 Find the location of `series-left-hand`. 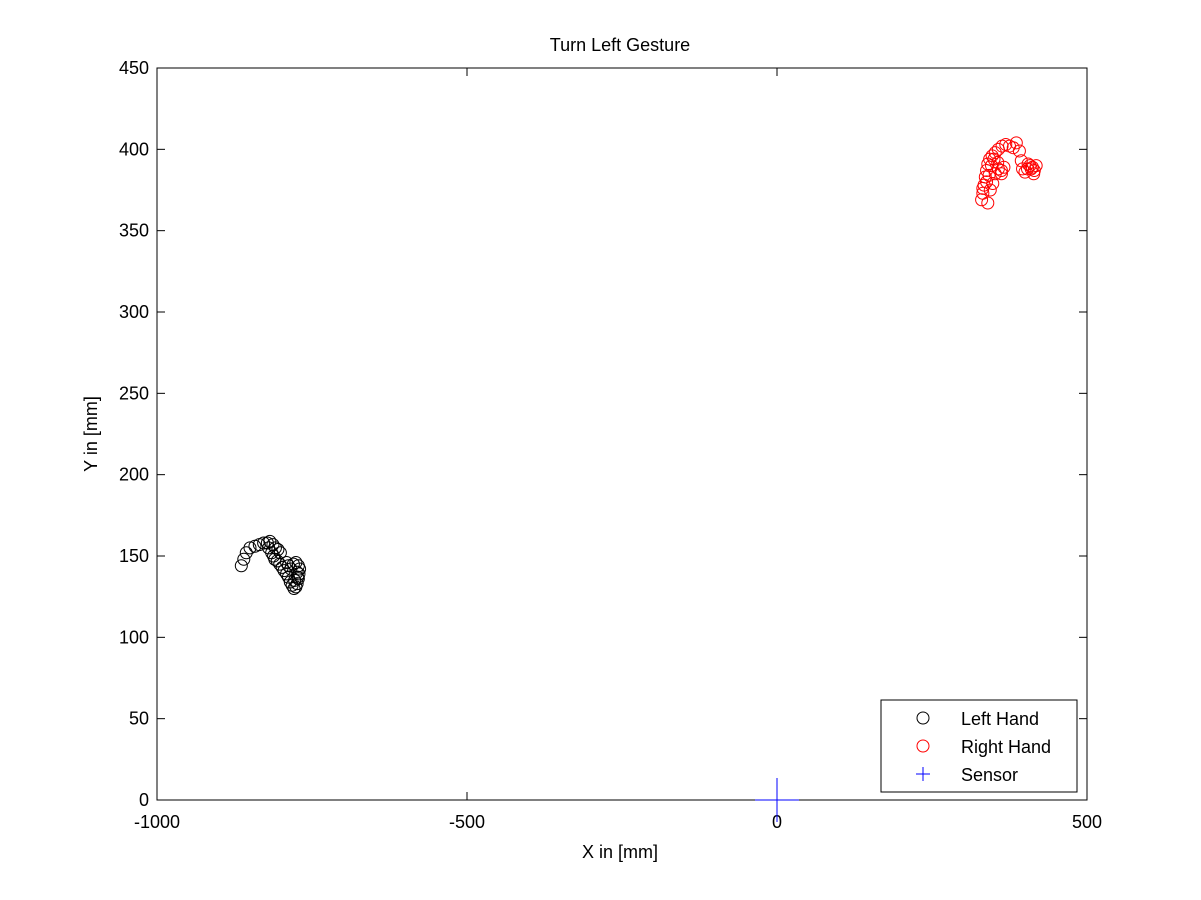

series-left-hand is located at coordinates (270, 565).